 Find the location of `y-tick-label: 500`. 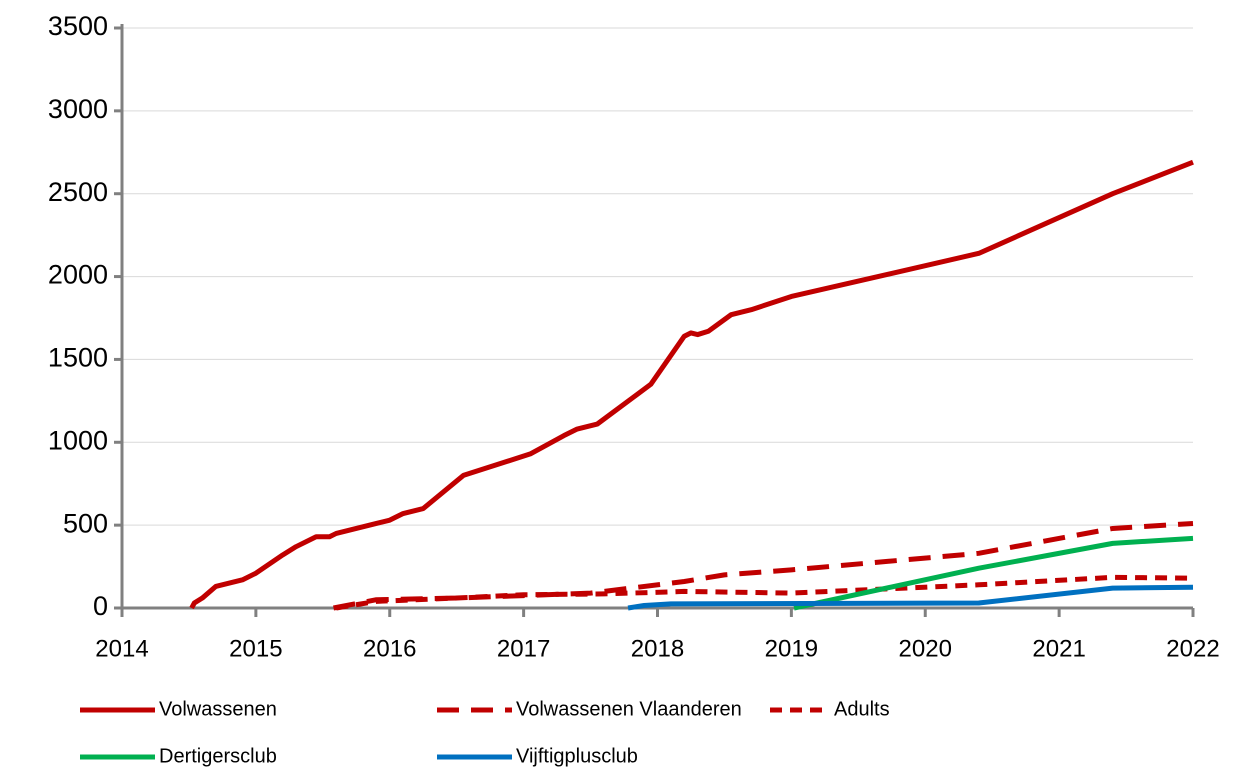

y-tick-label: 500 is located at coordinates (85, 523).